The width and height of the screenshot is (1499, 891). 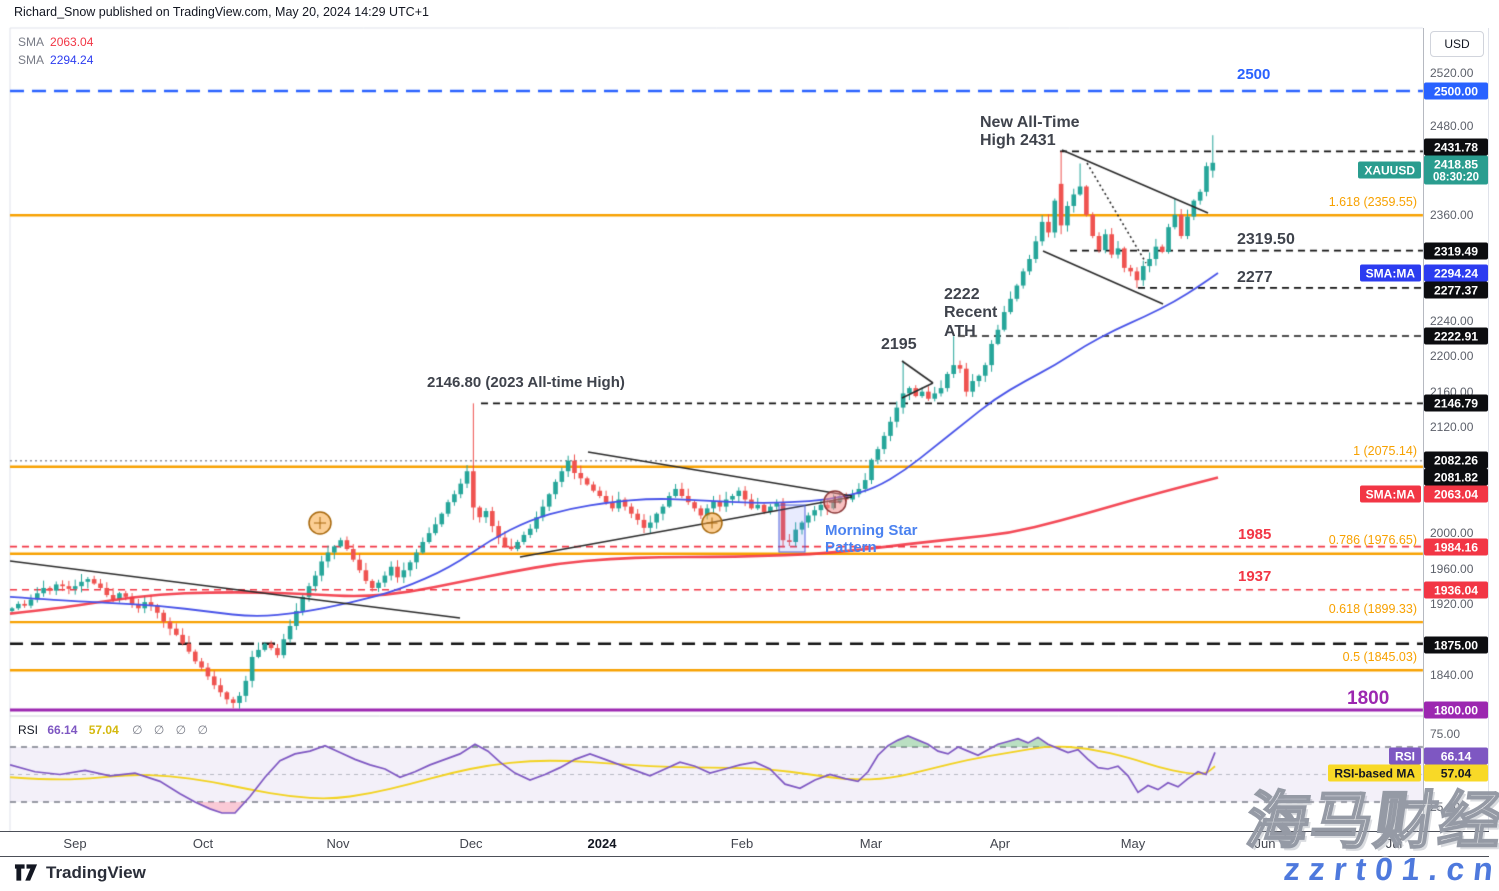 What do you see at coordinates (1255, 277) in the screenshot?
I see `level-2277-label: 2277` at bounding box center [1255, 277].